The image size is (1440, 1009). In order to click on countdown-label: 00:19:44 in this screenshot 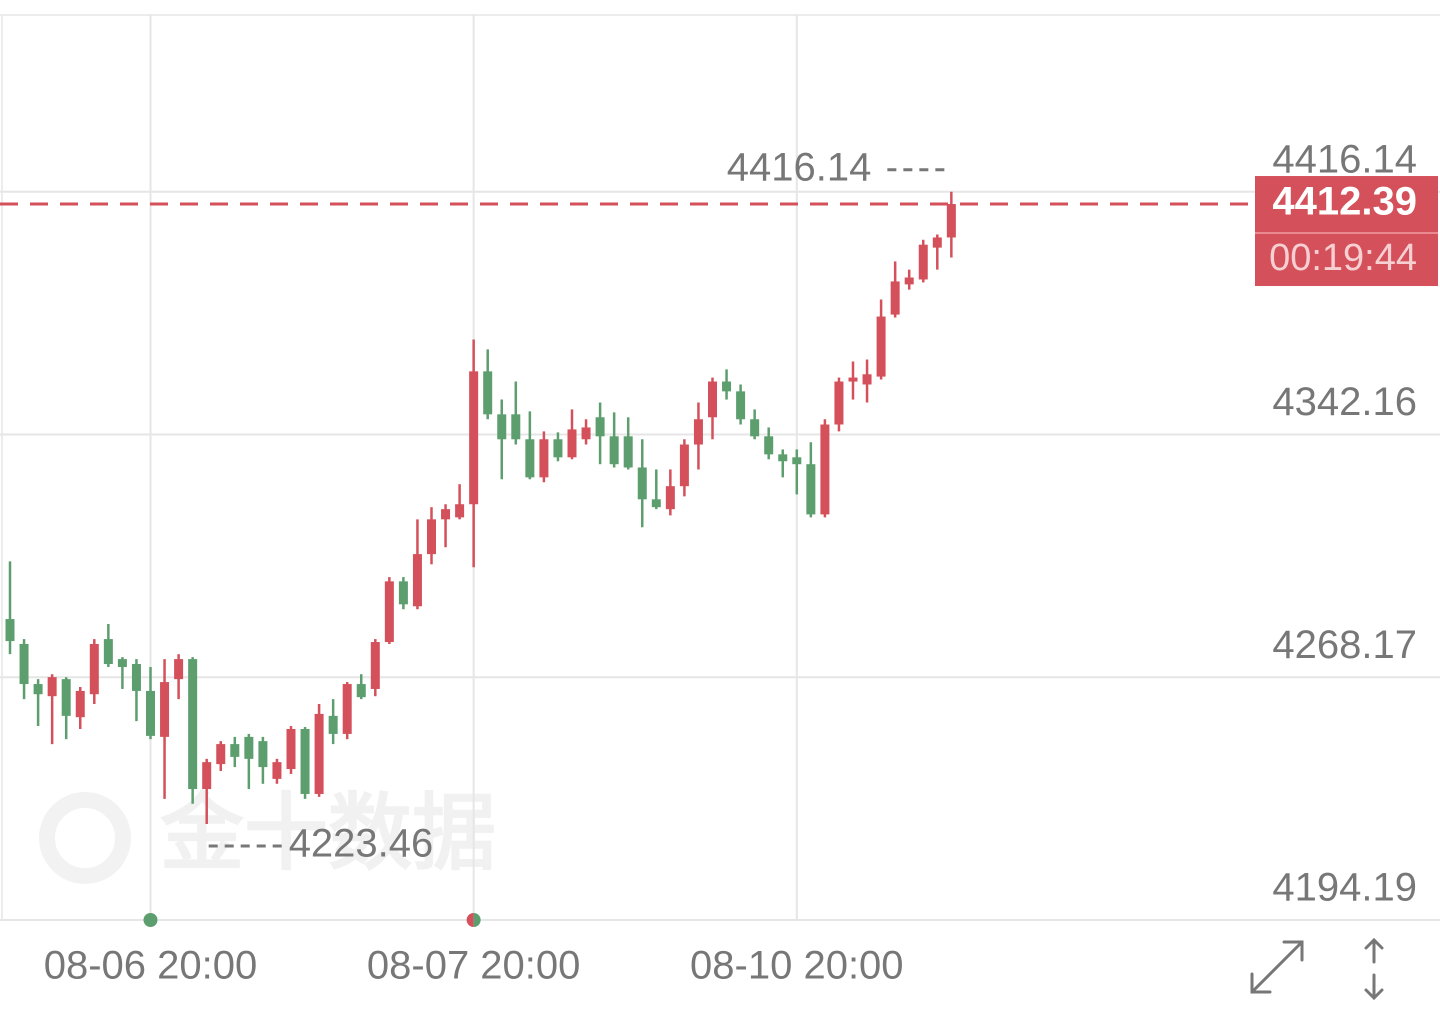, I will do `click(1343, 258)`.